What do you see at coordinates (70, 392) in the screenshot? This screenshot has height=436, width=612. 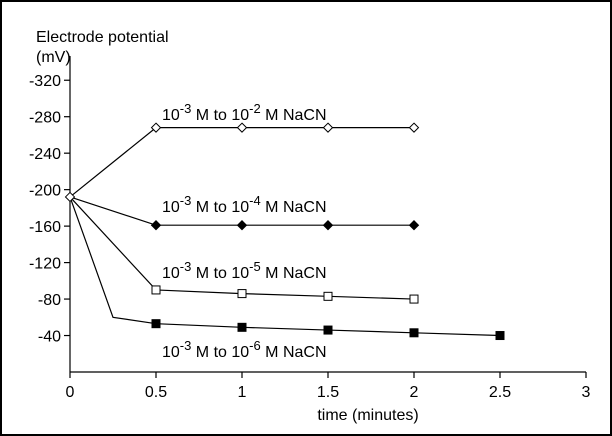 I see `x-tick-label: 0` at bounding box center [70, 392].